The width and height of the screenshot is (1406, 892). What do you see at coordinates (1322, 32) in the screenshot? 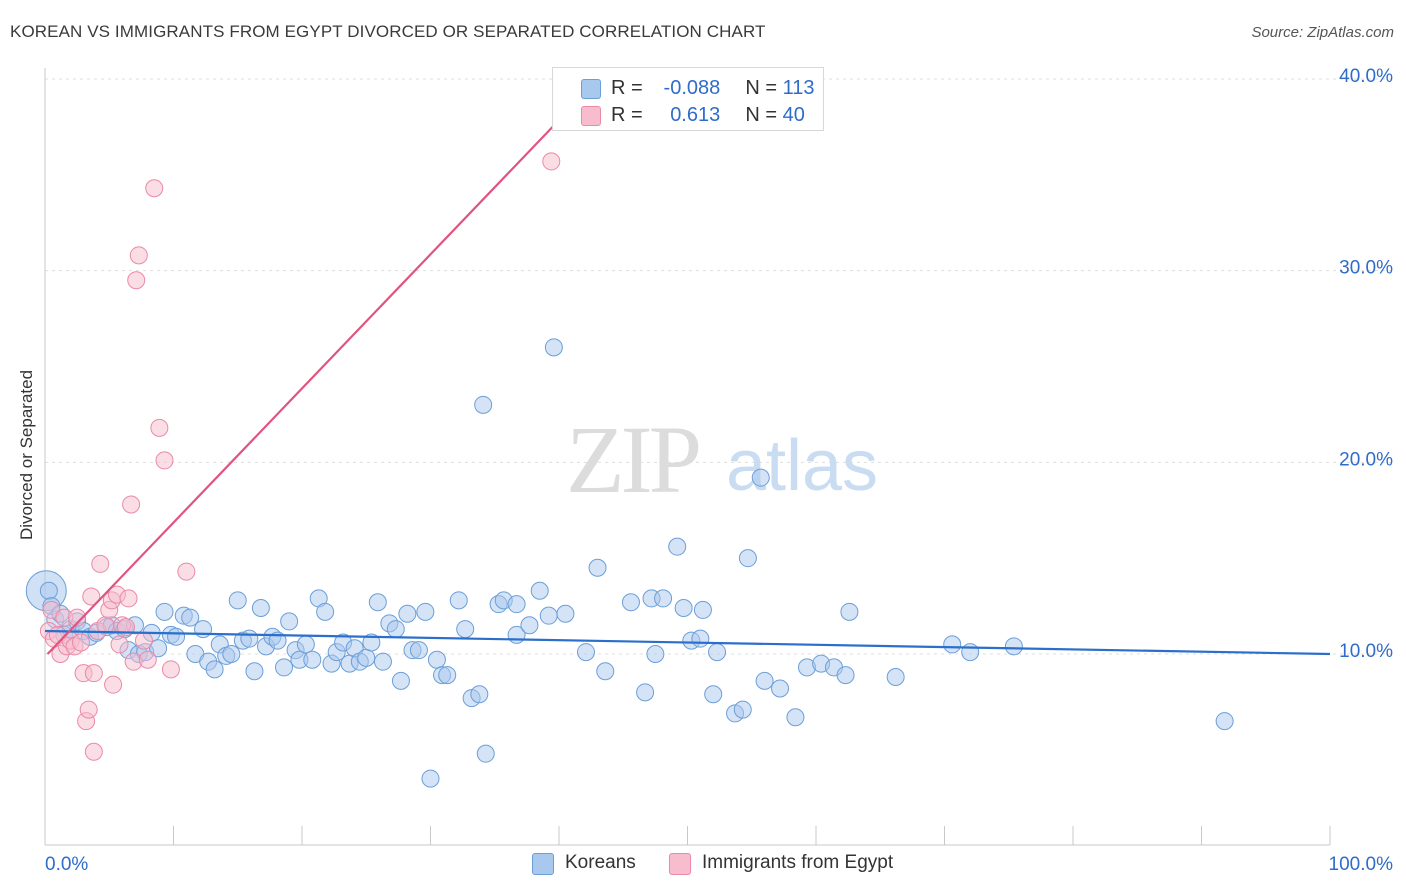
I see `source-label: Source: ZipAtlas.com` at bounding box center [1322, 32].